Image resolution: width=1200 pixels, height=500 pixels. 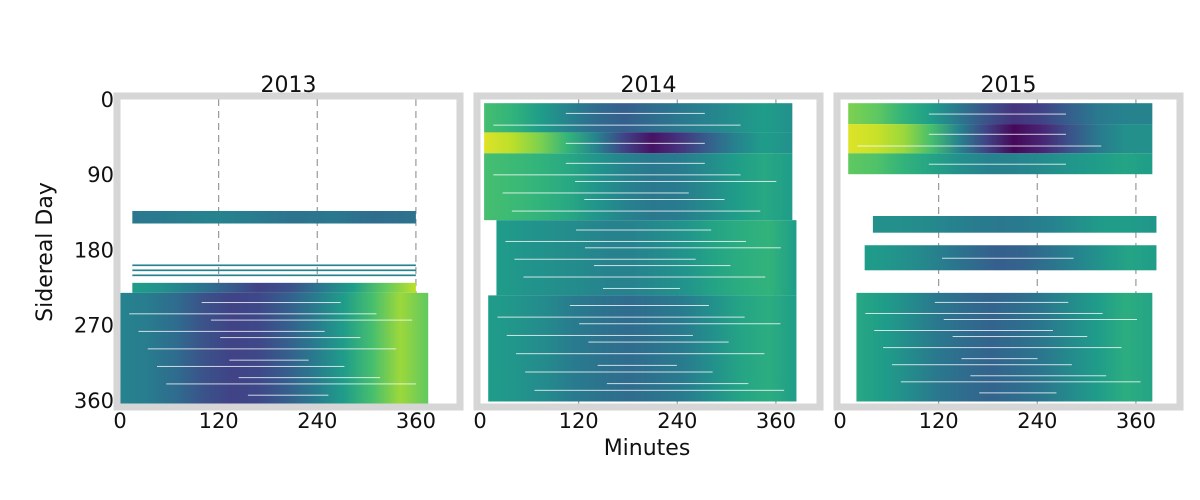 I want to click on x-axis-label: Minutes, so click(x=647, y=448).